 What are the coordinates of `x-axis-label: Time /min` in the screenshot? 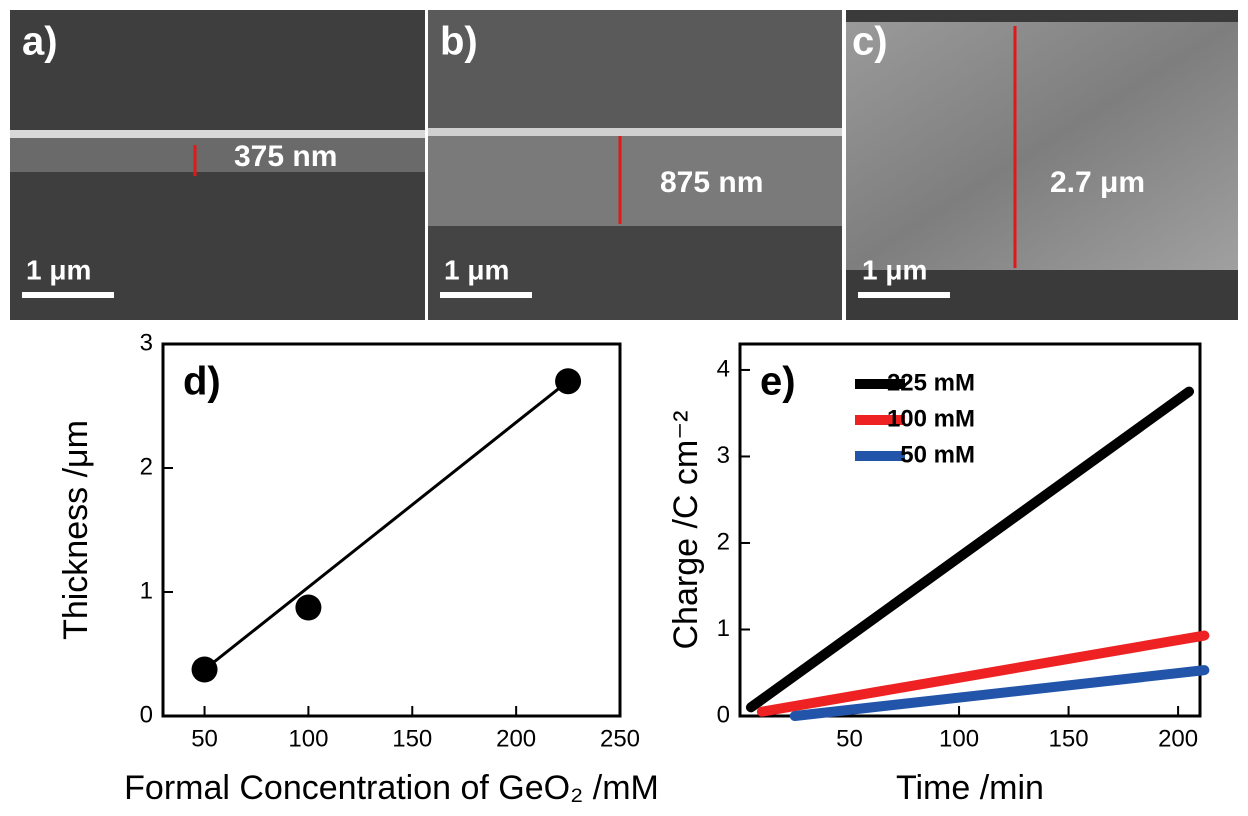 It's located at (970, 788).